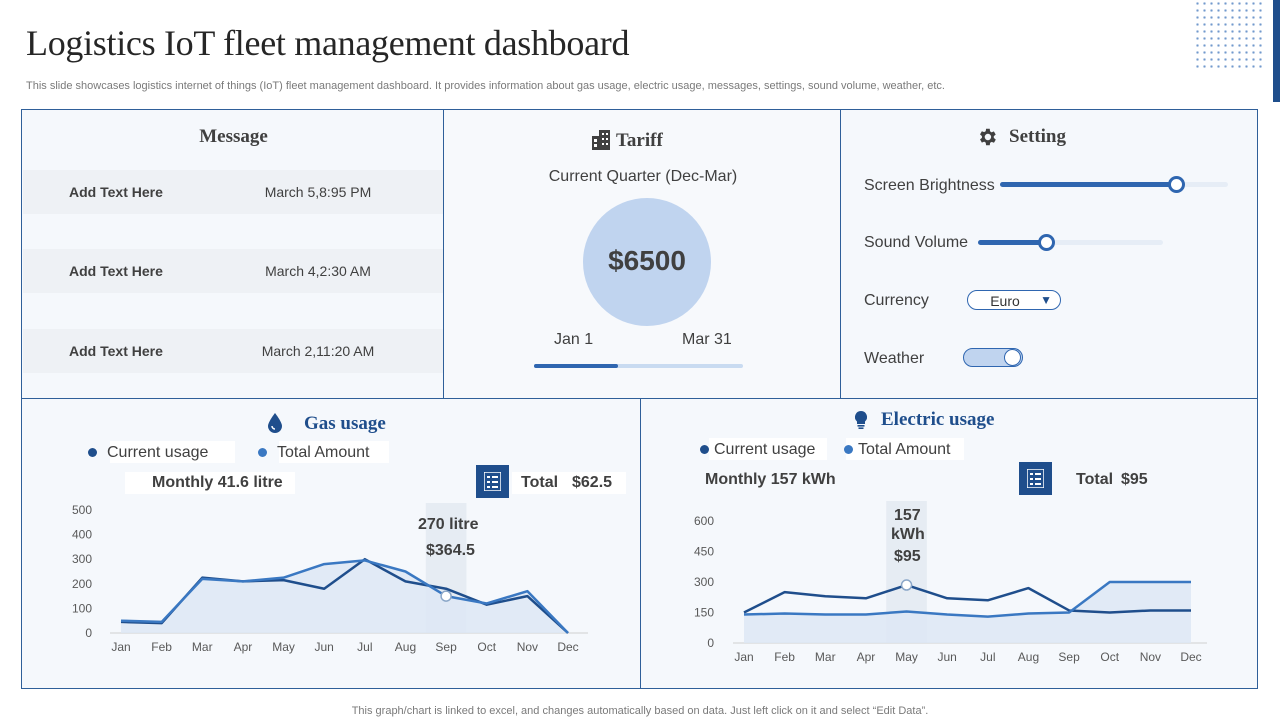 This screenshot has height=720, width=1280. Describe the element at coordinates (770, 479) in the screenshot. I see `electric-monthly: Monthly 157 kWh` at that location.